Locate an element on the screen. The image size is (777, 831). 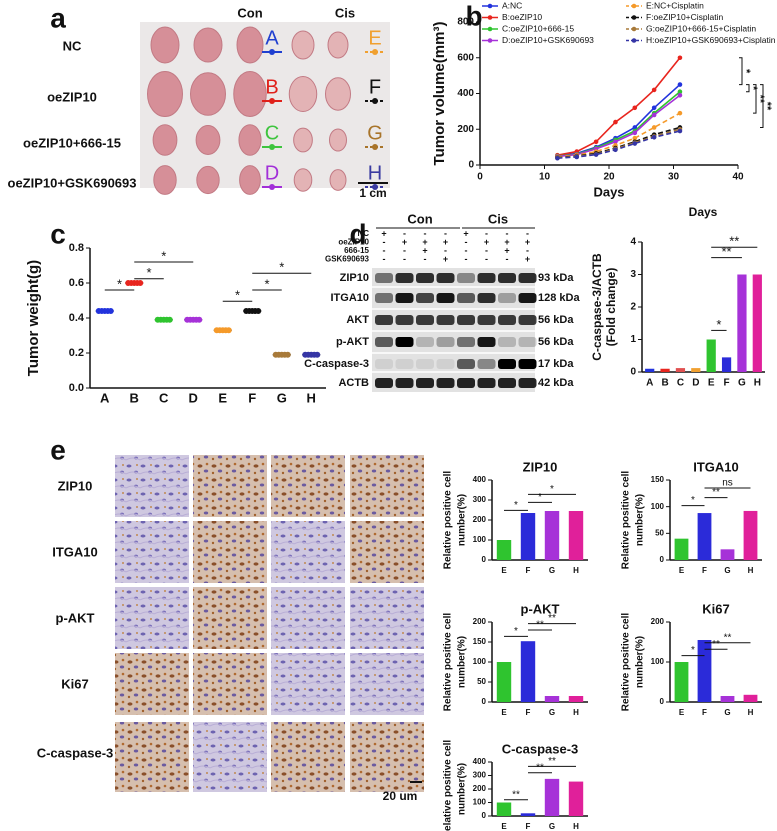
x-tick-label: E is located at coordinates (504, 570).